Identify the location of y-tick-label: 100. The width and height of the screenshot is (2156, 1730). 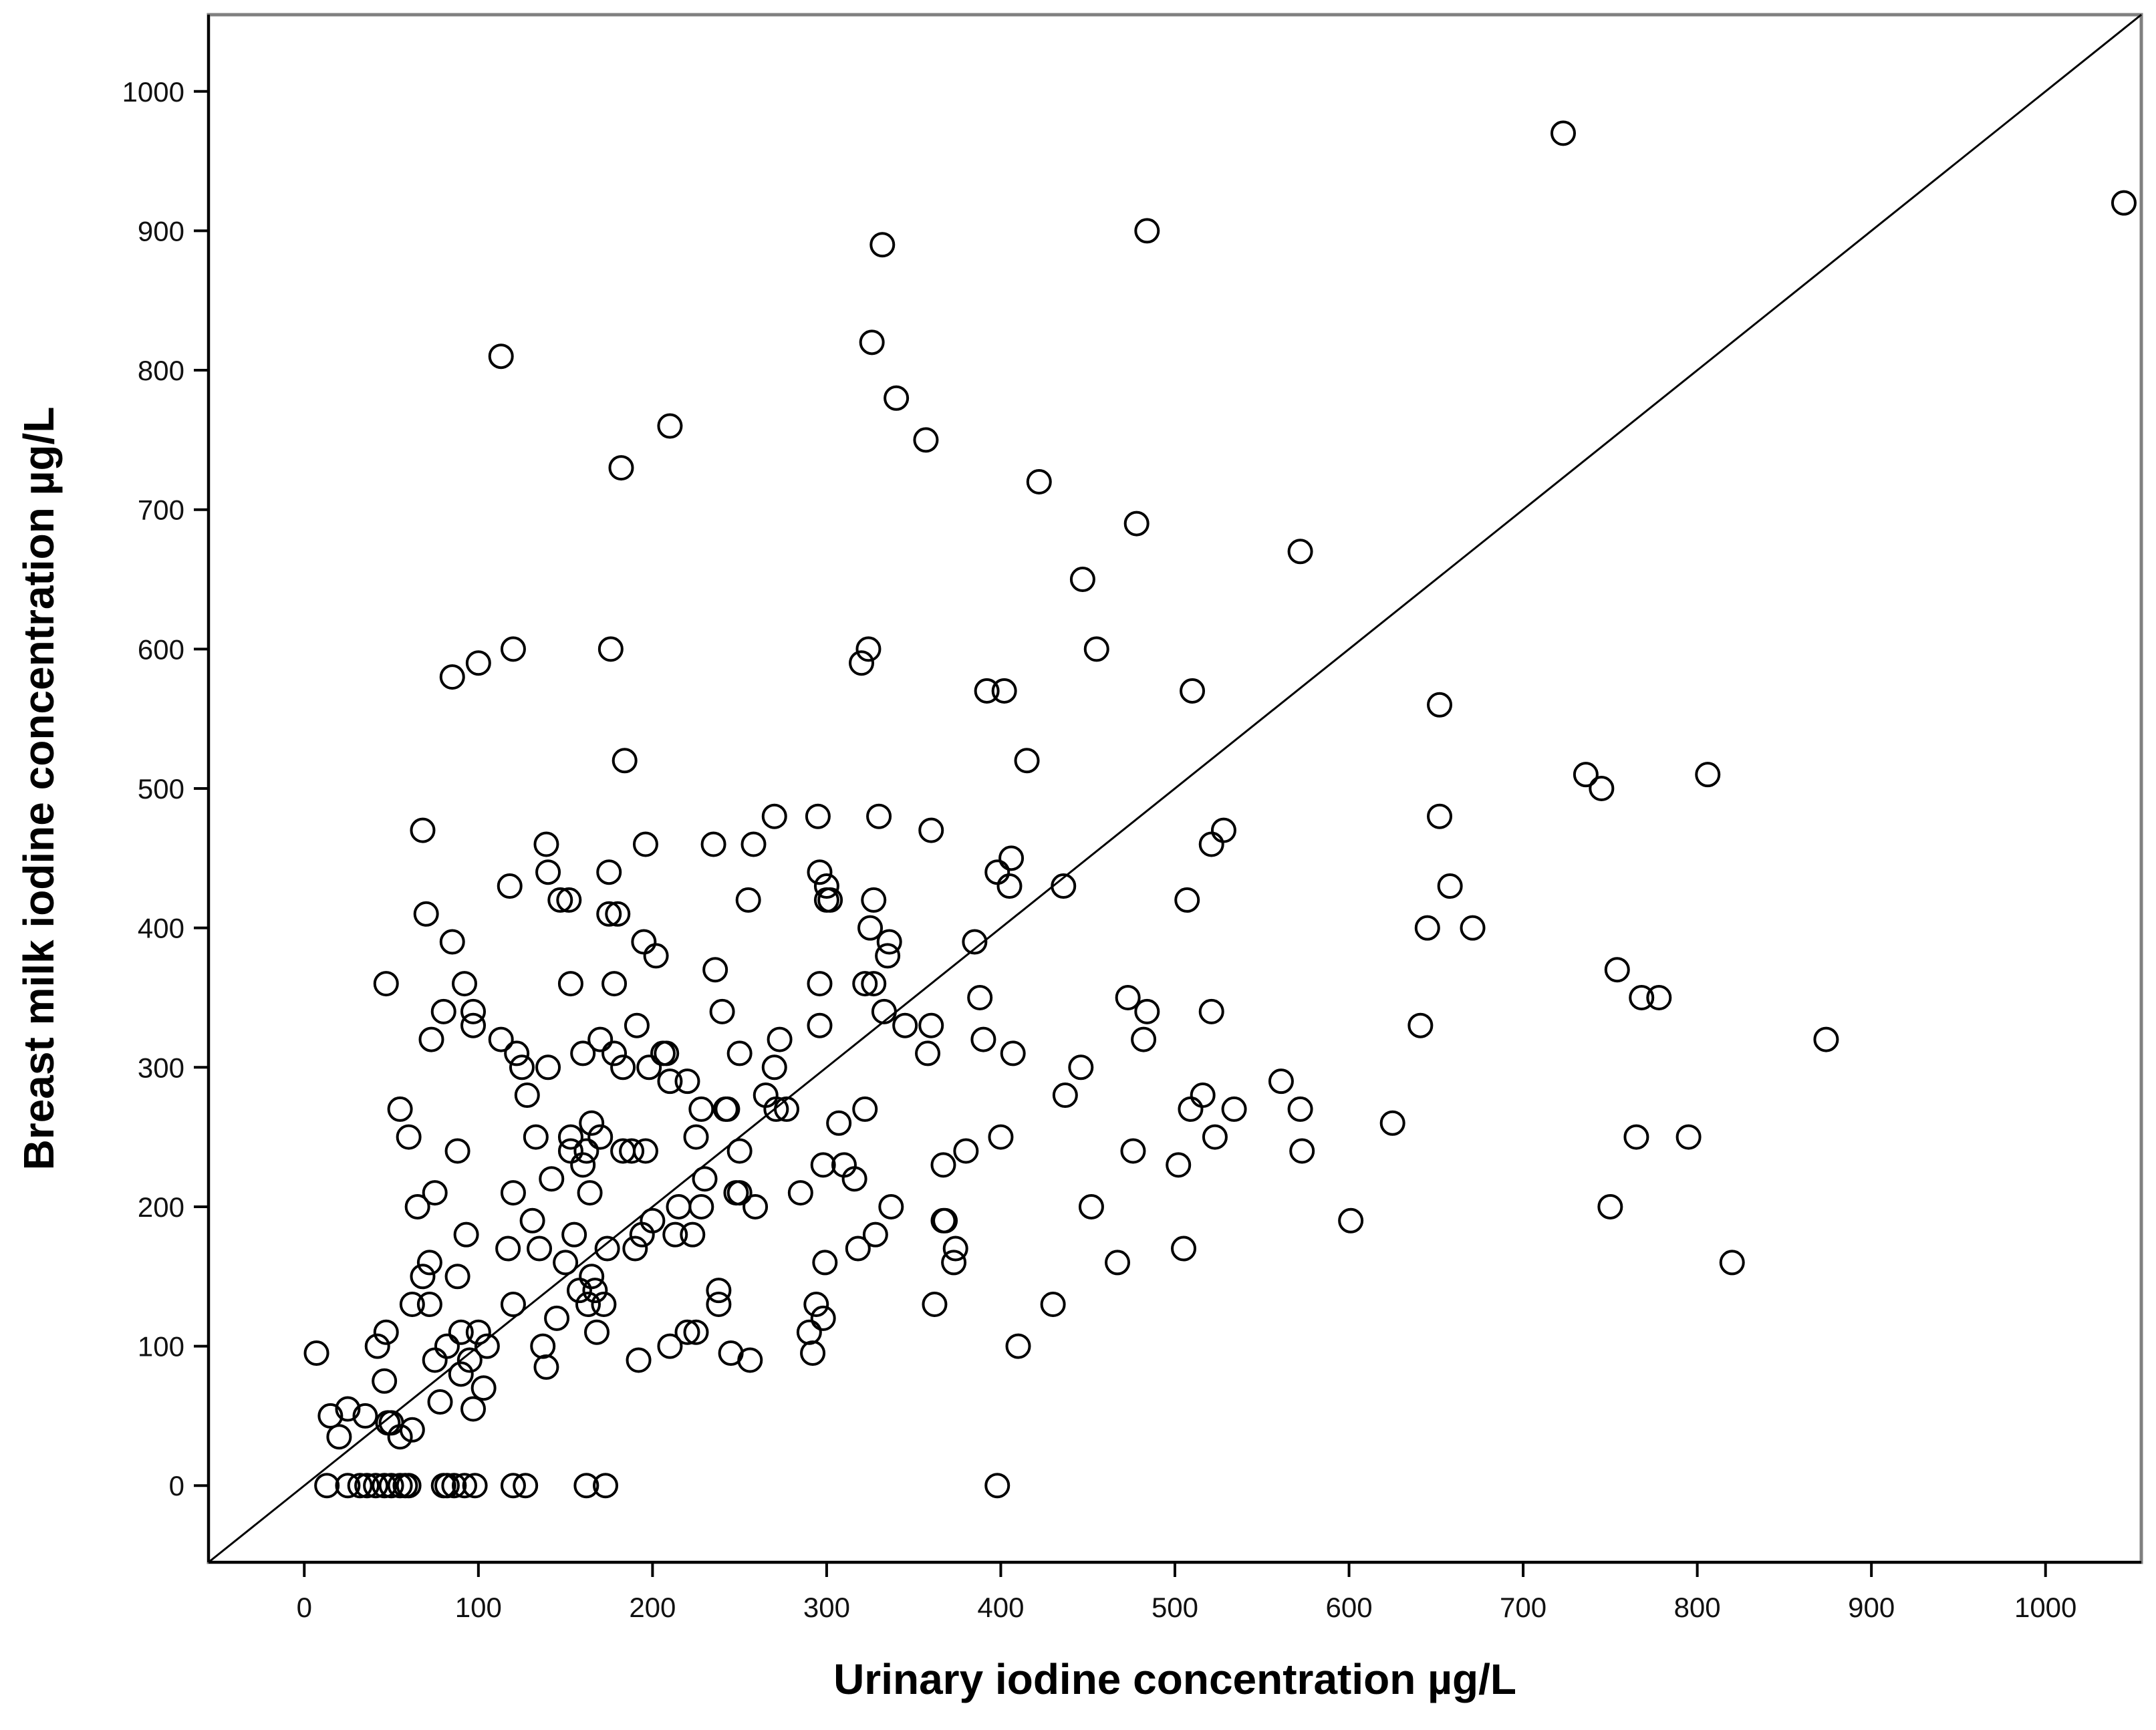
(161, 1346).